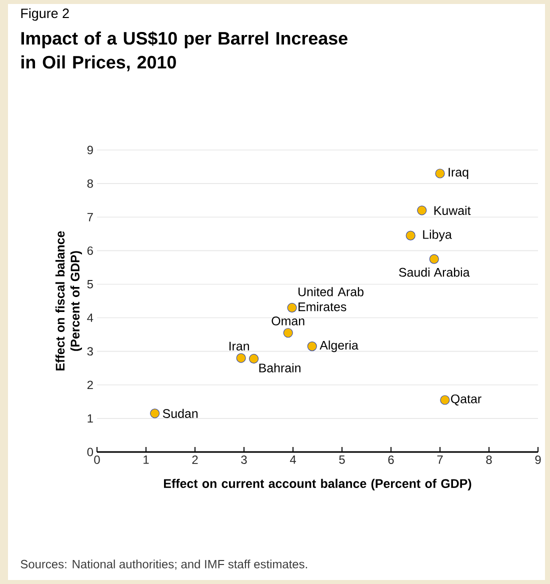 The image size is (550, 584). Describe the element at coordinates (90, 250) in the screenshot. I see `y-tick-label: 6` at that location.